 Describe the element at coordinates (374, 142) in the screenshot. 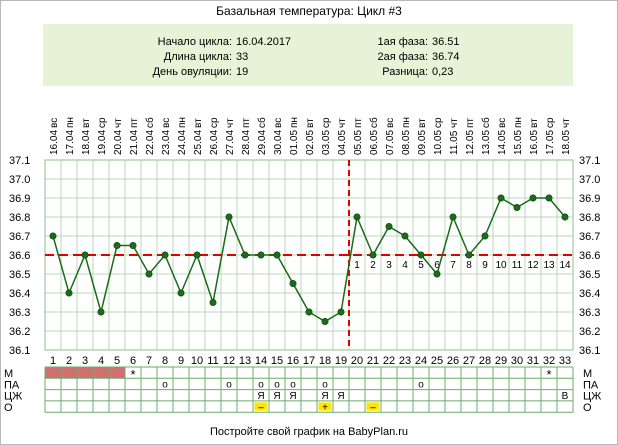

I see `date-label: 06.05` at that location.